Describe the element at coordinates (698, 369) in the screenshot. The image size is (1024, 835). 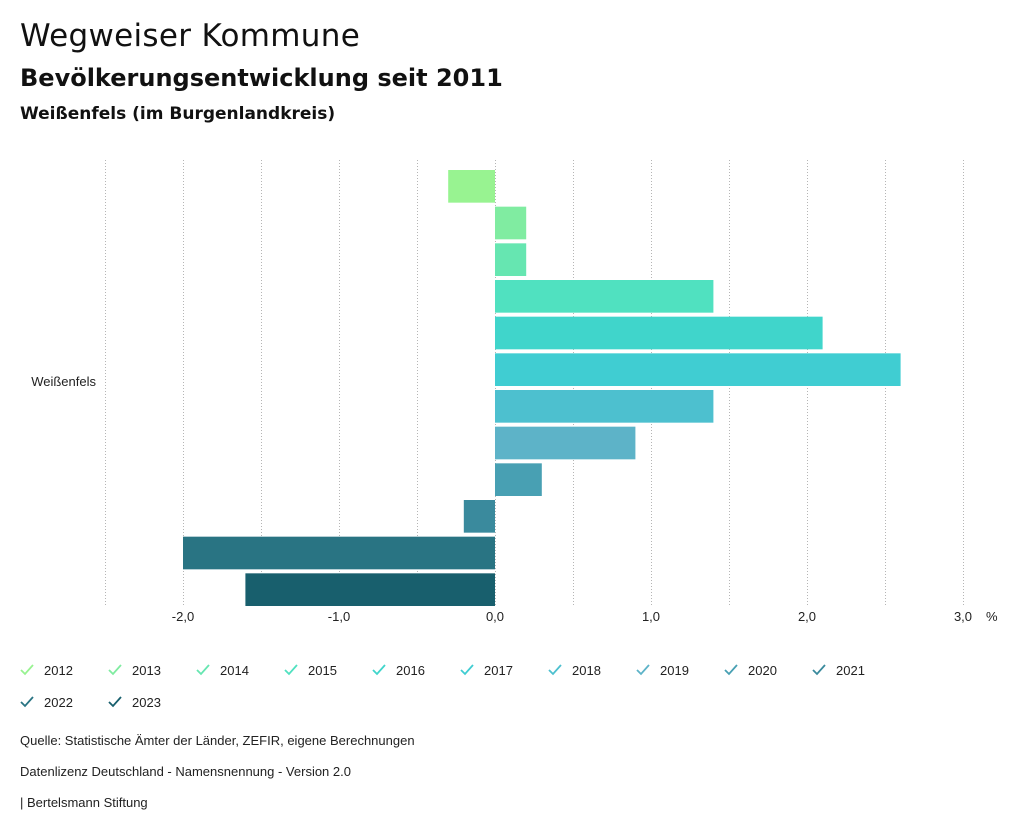
I see `bar-2017` at that location.